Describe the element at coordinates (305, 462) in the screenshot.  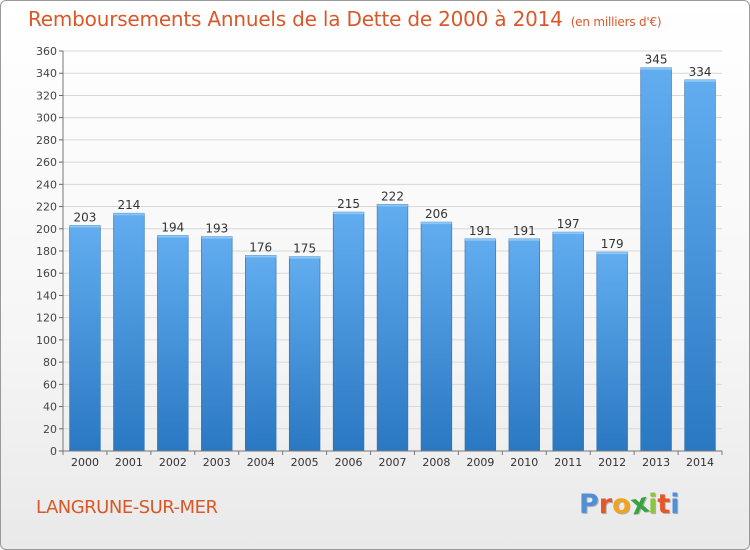
I see `x-tick-label: 2005` at that location.